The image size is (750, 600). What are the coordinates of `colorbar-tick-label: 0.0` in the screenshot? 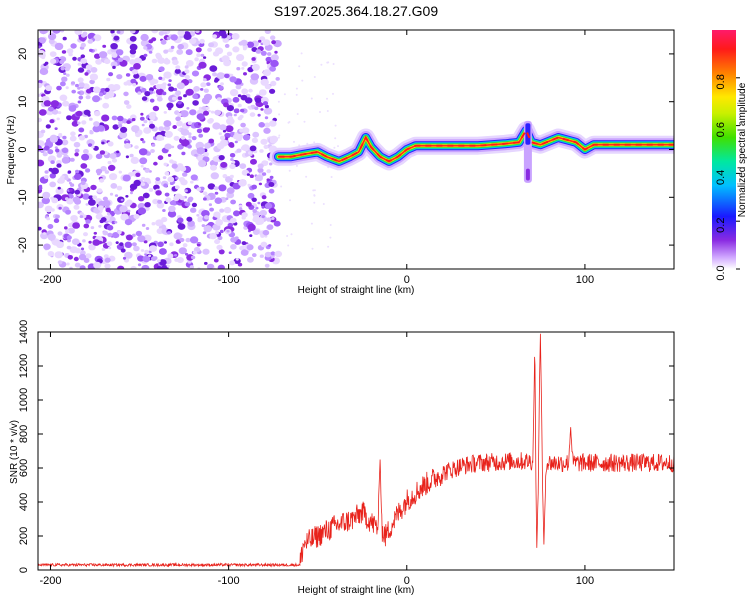 It's located at (721, 272).